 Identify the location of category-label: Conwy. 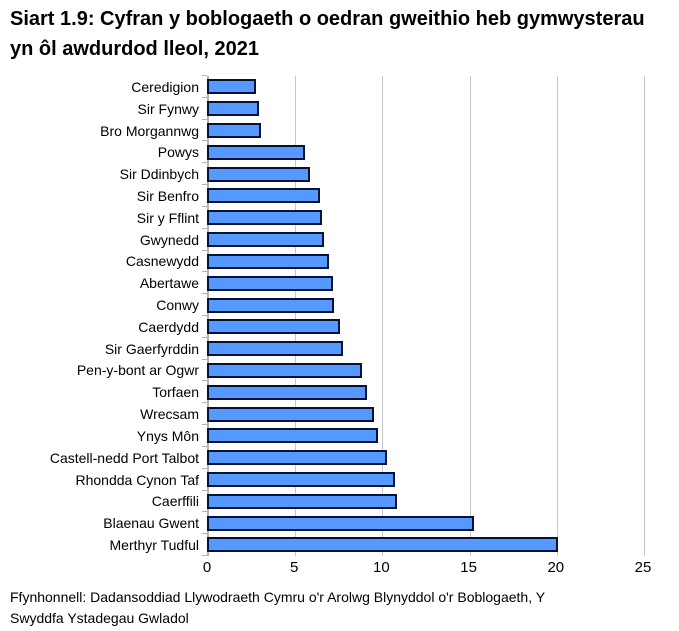
(177, 305).